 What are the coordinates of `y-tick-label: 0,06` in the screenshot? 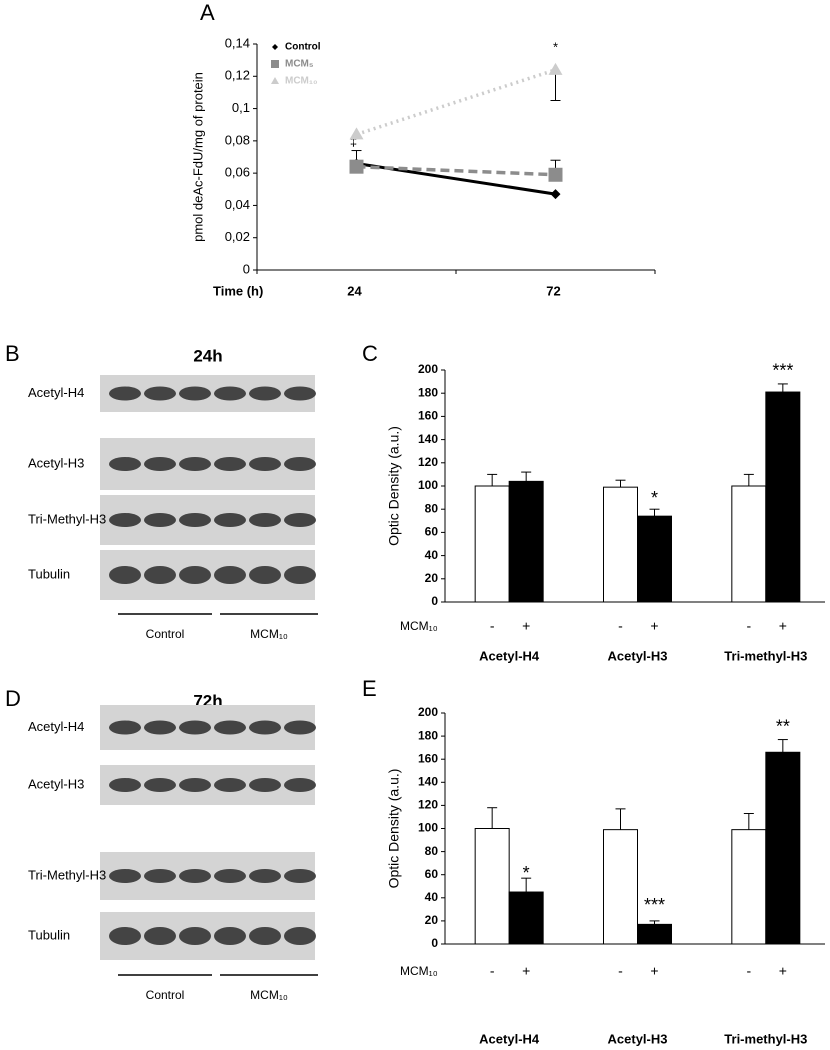 It's located at (237, 172).